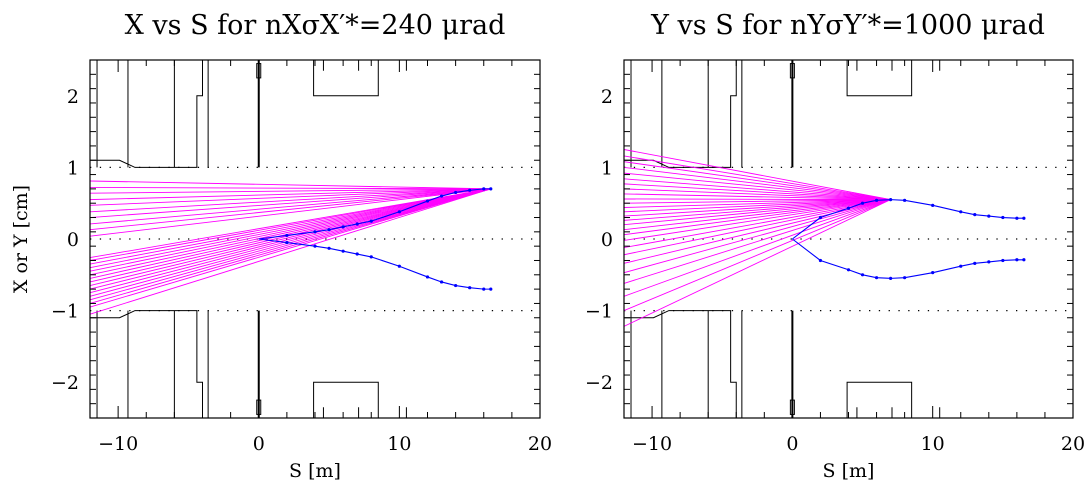 The image size is (1089, 486). I want to click on x-tick-label: −10, so click(118, 444).